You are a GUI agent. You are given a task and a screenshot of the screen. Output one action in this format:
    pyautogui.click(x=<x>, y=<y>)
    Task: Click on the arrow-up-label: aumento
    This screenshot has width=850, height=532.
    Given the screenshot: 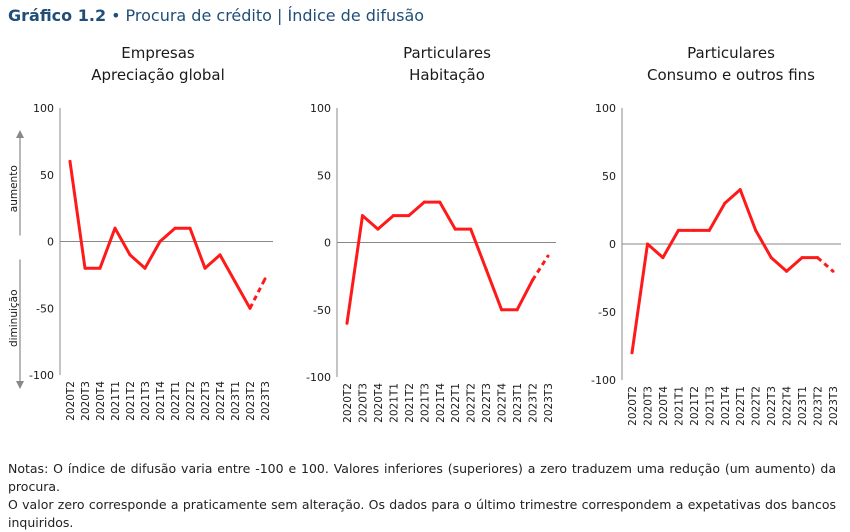 What is the action you would take?
    pyautogui.click(x=14, y=188)
    